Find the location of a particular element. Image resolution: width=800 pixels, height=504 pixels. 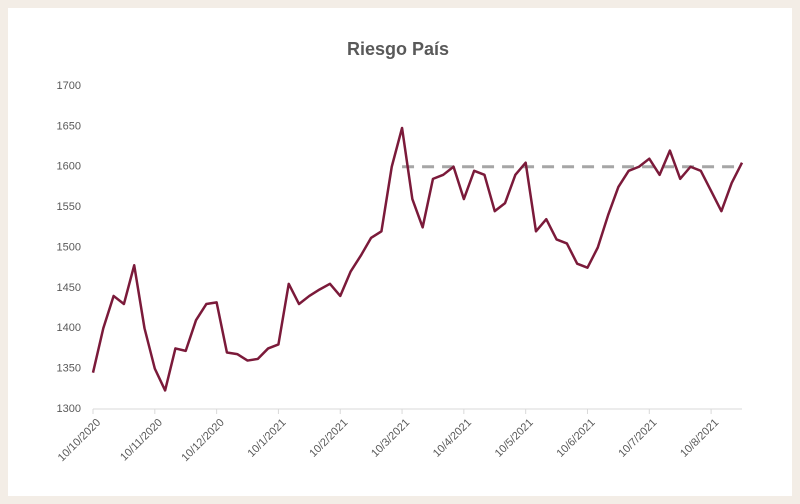

y-tick-label: 1500 is located at coordinates (69, 247).